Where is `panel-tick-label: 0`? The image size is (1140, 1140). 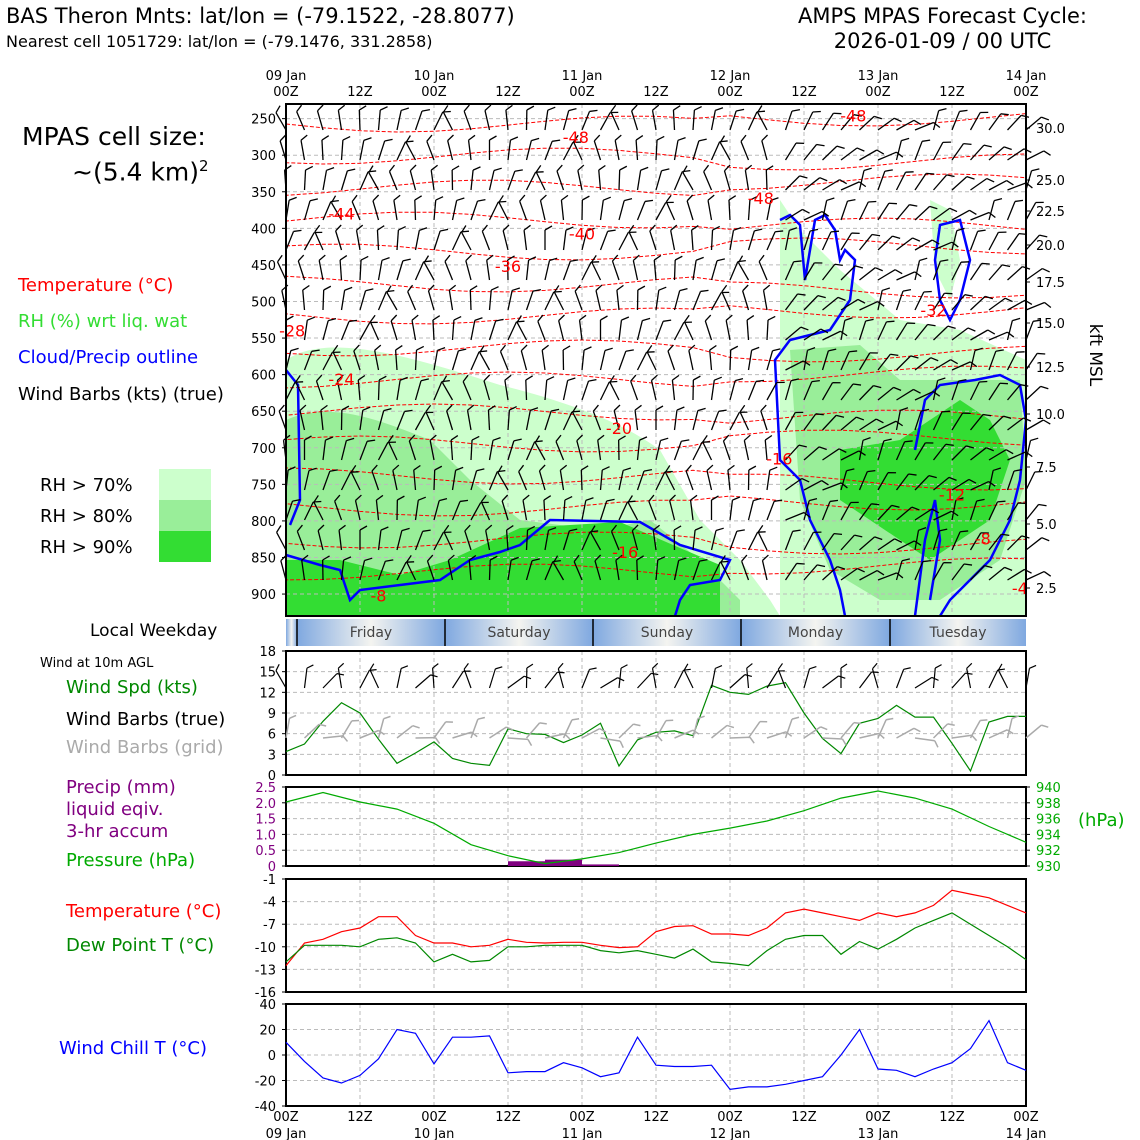 panel-tick-label: 0 is located at coordinates (272, 776).